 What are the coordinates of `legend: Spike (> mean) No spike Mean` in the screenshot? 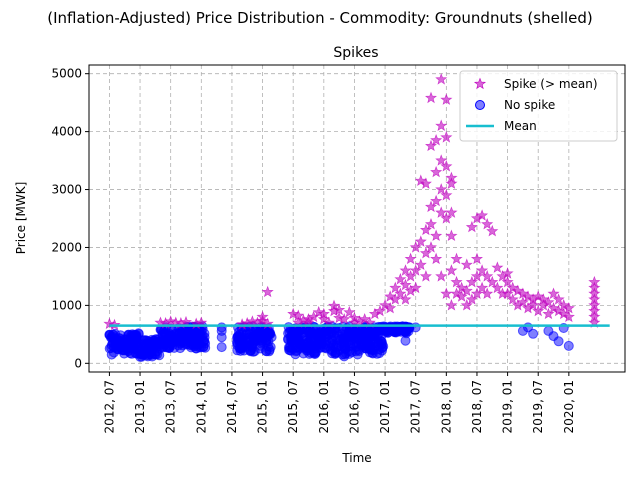 It's located at (538, 106).